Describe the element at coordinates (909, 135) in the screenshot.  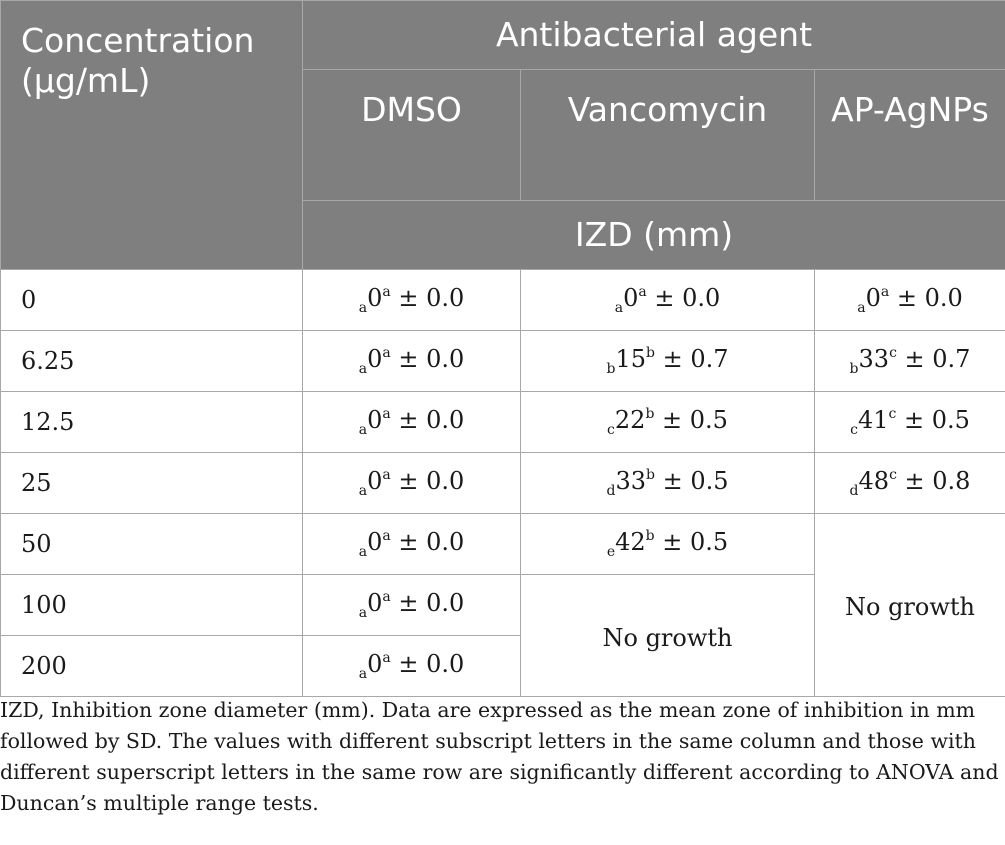
I see `ap-agnps-header: AP-AgNPs` at that location.